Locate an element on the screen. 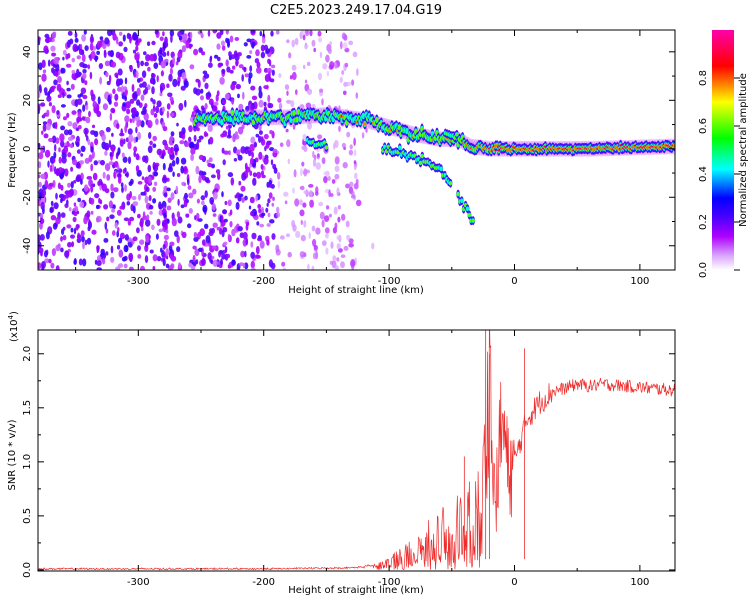  snr-y-multiplier: (x104) is located at coordinates (13, 326).